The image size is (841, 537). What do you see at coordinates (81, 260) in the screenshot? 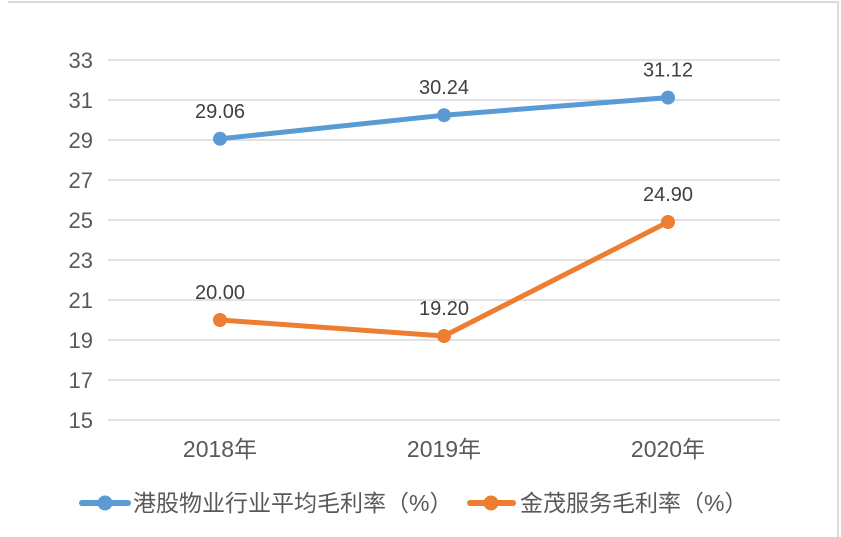
I see `y-tick-label: 23` at bounding box center [81, 260].